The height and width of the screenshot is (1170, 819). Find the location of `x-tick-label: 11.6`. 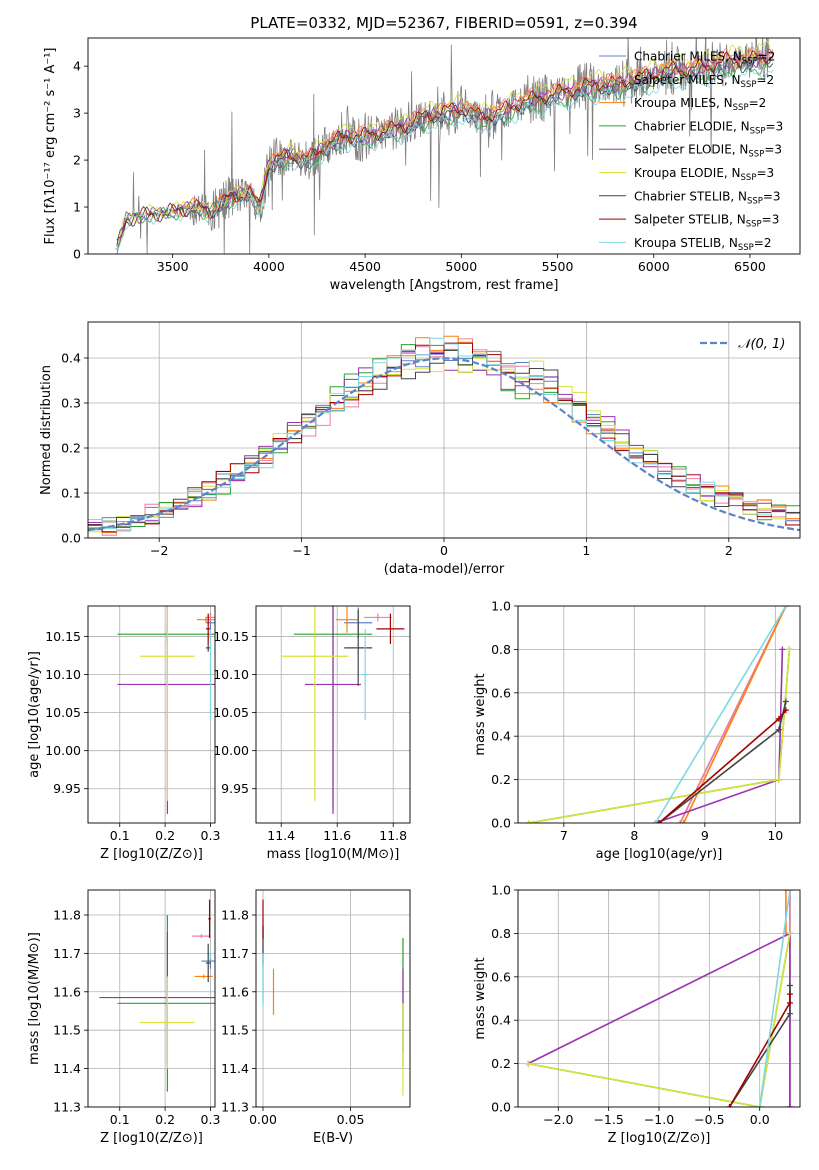

x-tick-label: 11.6 is located at coordinates (337, 835).